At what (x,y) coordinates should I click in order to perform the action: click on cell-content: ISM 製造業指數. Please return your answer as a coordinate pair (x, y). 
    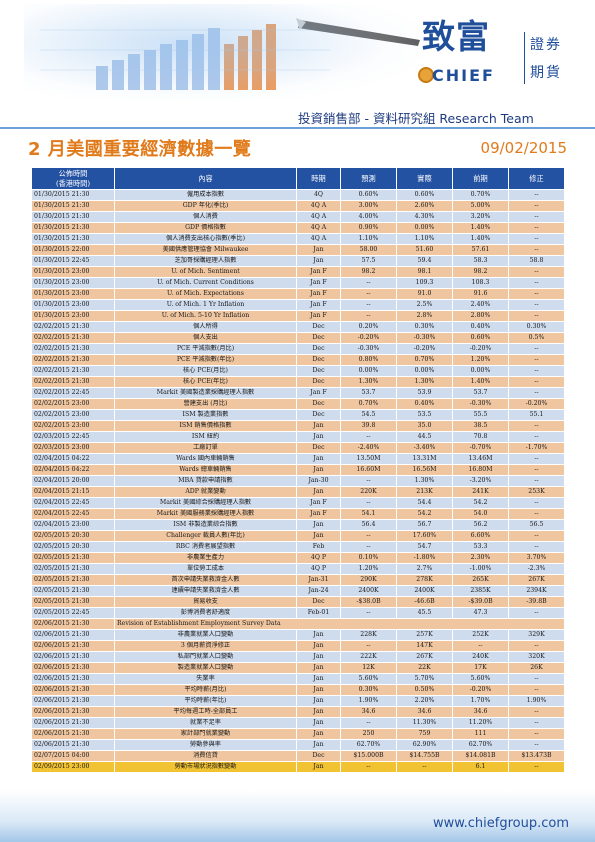
    Looking at the image, I should click on (205, 415).